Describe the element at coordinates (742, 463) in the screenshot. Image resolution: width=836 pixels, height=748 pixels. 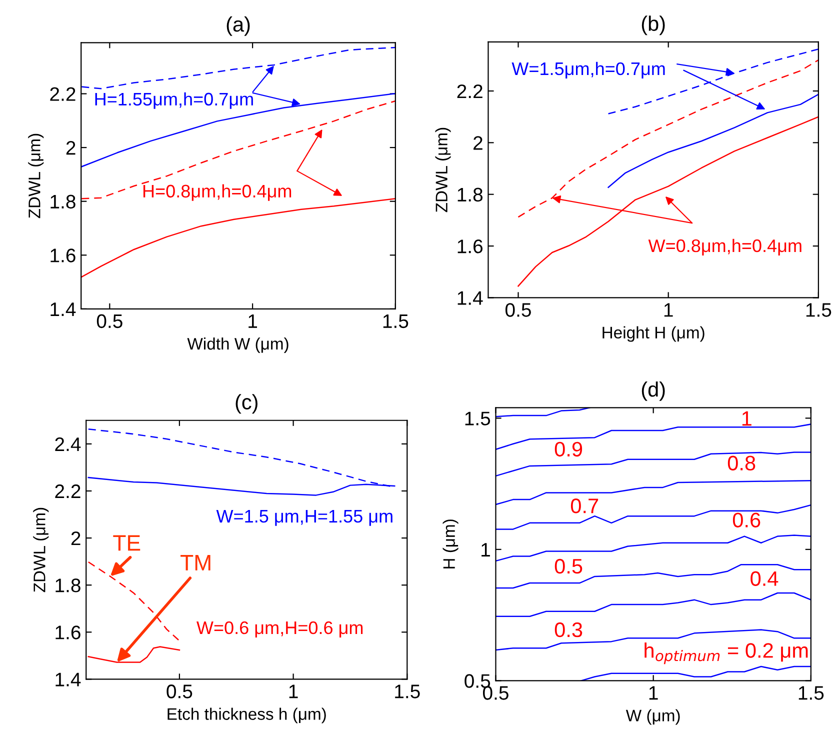
I see `annotation: 0.8` at that location.